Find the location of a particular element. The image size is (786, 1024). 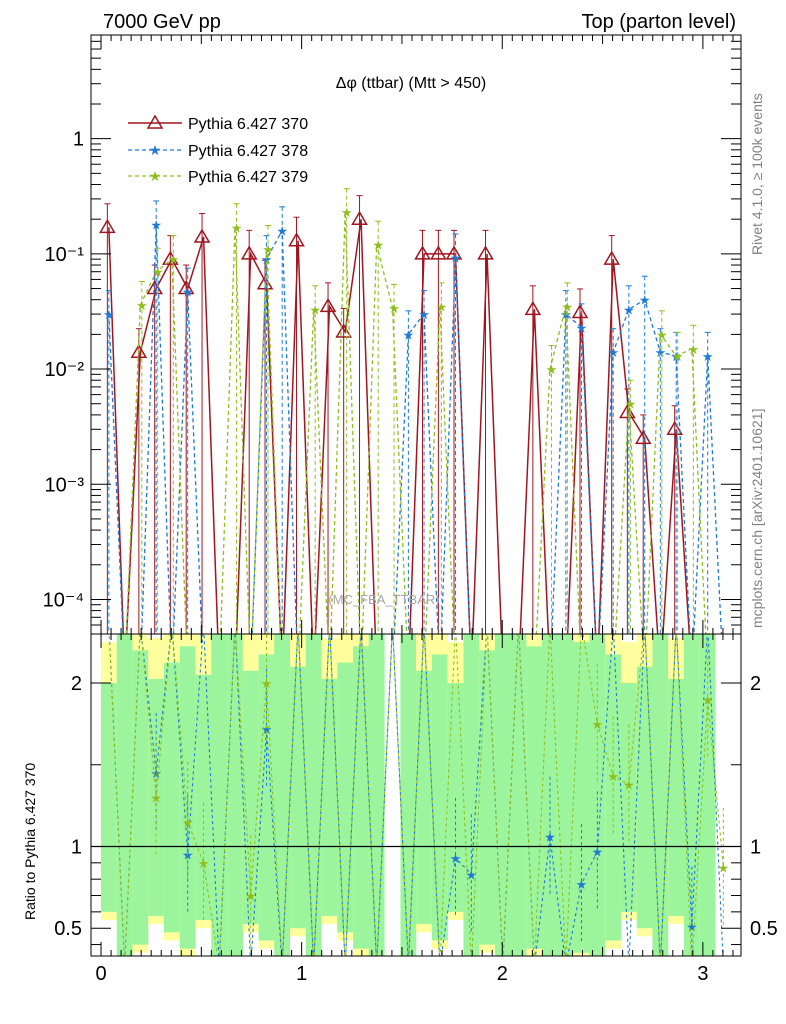

mcplots-source-label: mcplots.cern.ch [arXiv:2401.10621] is located at coordinates (757, 518).